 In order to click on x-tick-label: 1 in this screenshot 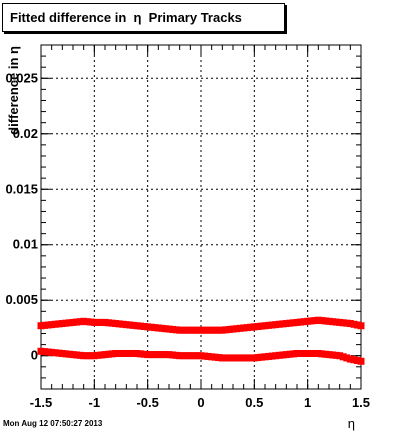, I will do `click(307, 402)`.